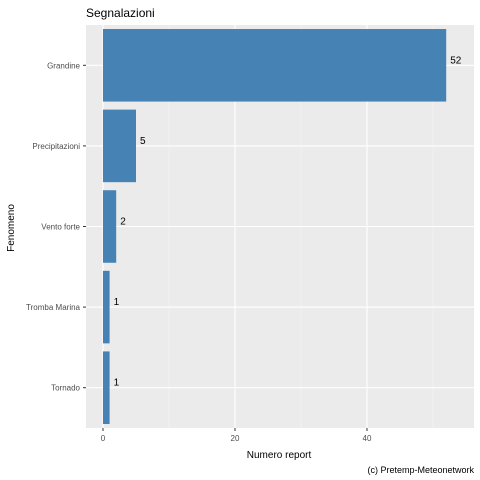  I want to click on y-tick-label: Precipitazioni, so click(56, 146).